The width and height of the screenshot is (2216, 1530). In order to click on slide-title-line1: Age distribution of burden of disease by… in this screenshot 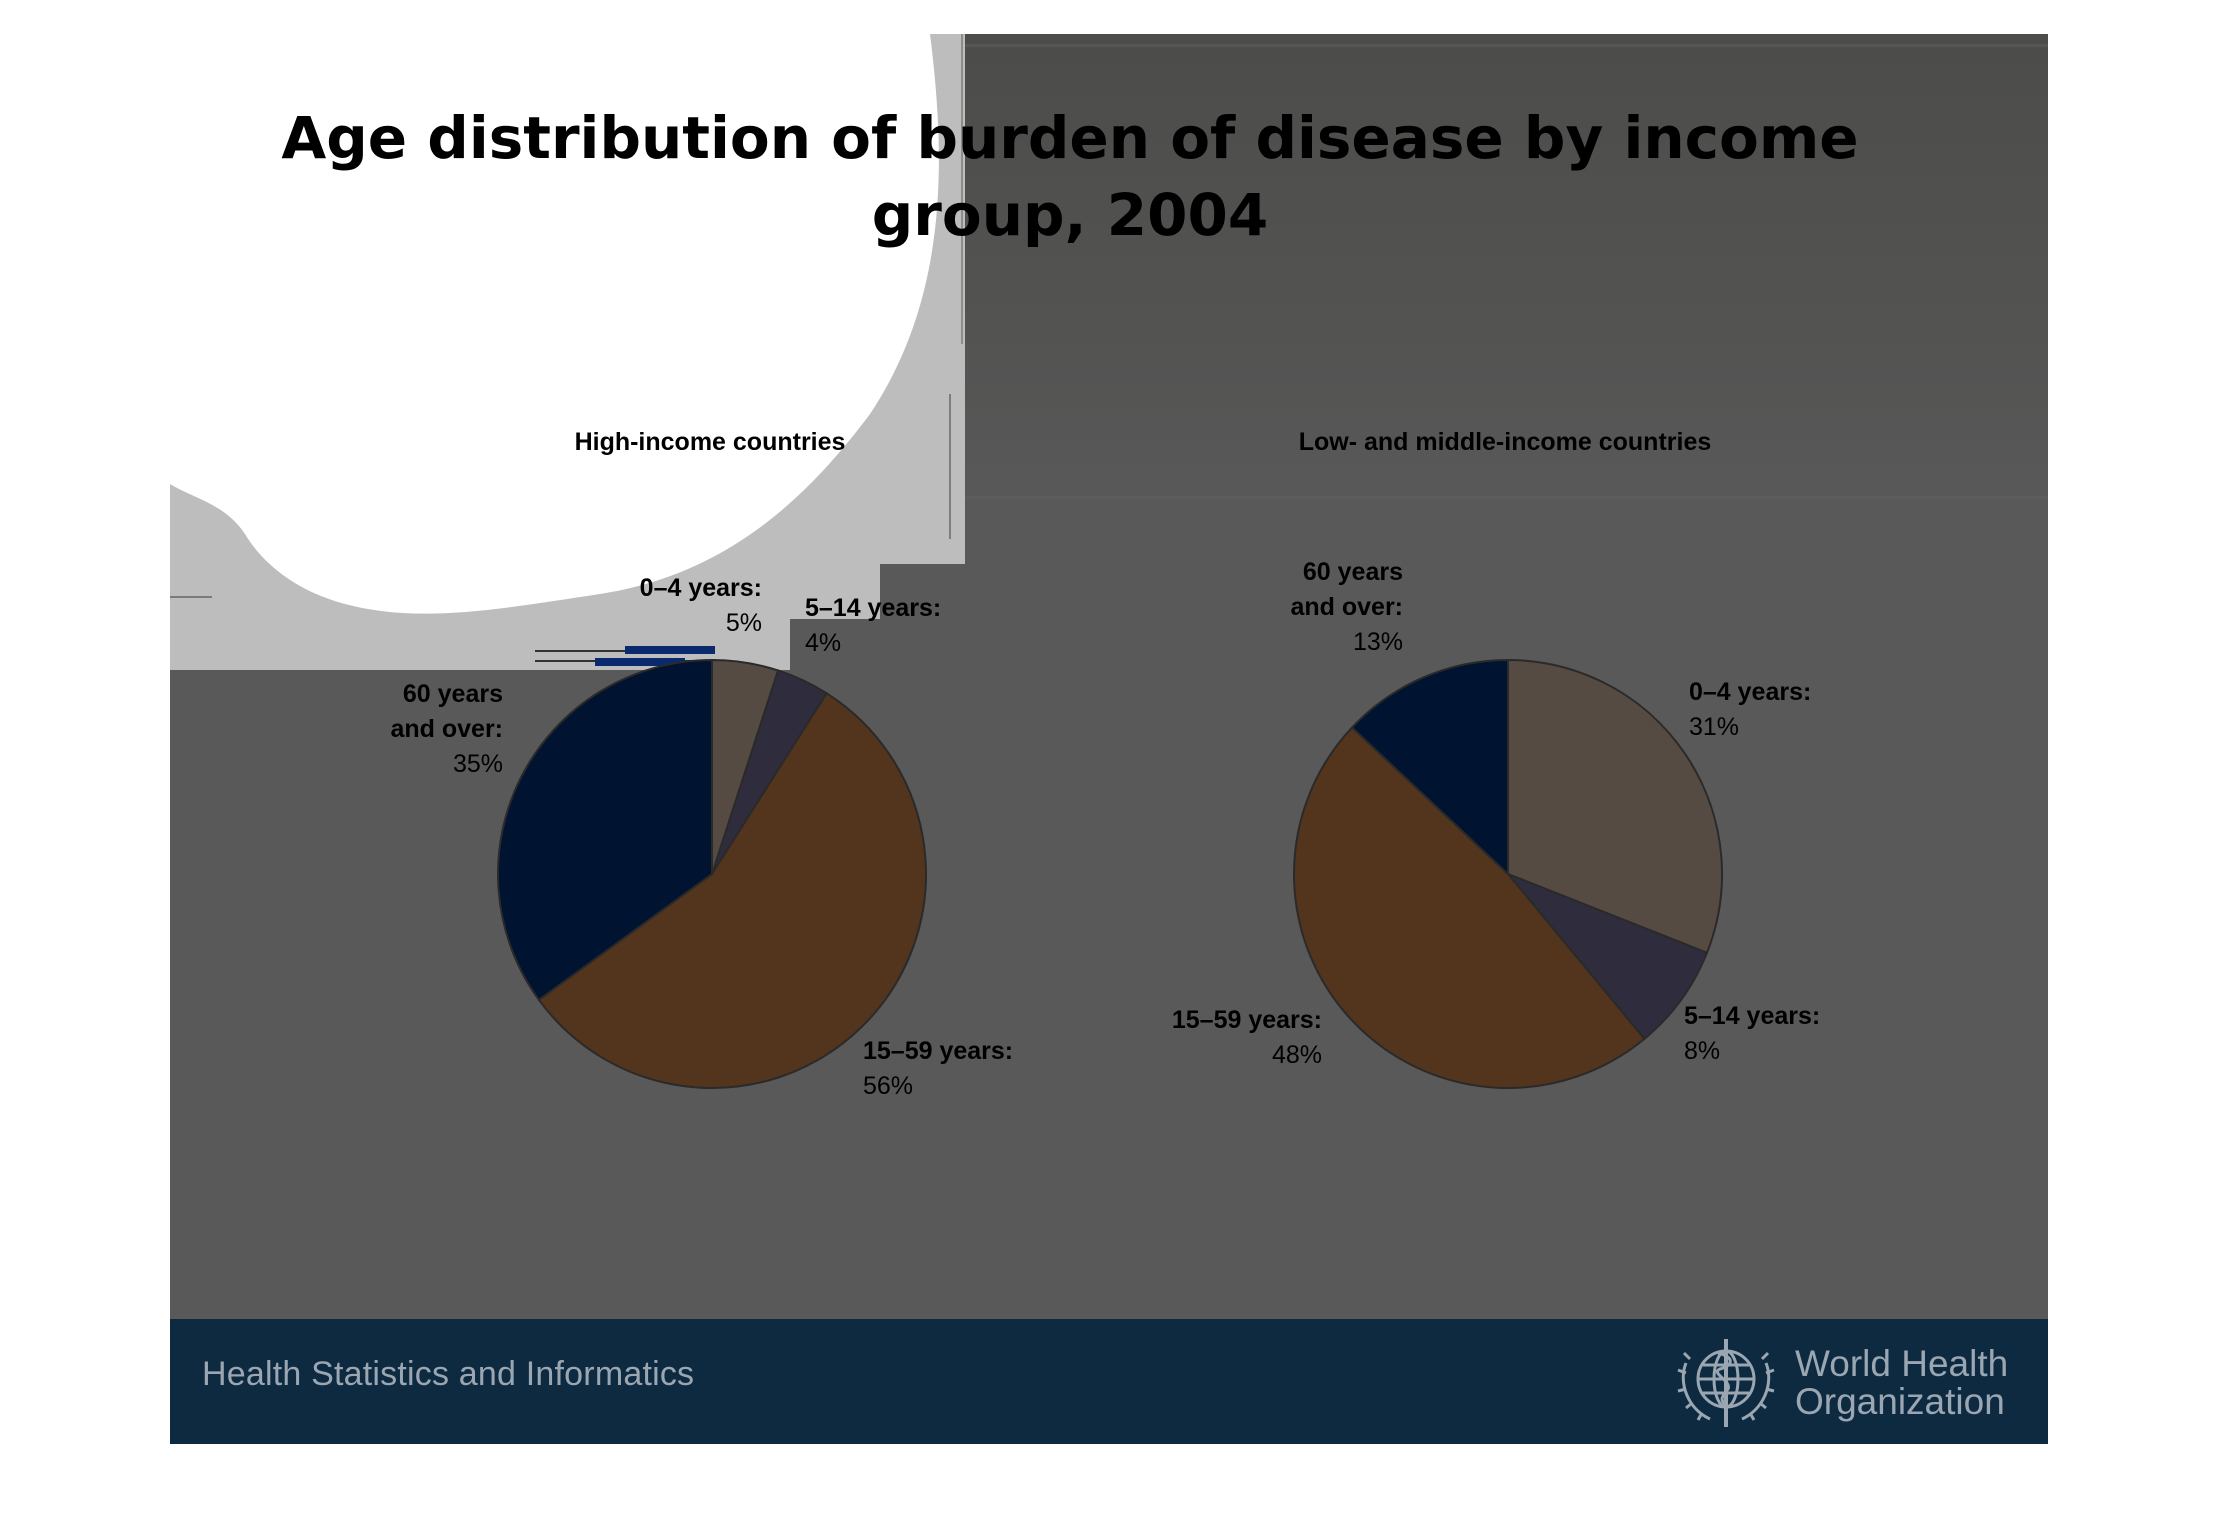, I will do `click(1070, 138)`.